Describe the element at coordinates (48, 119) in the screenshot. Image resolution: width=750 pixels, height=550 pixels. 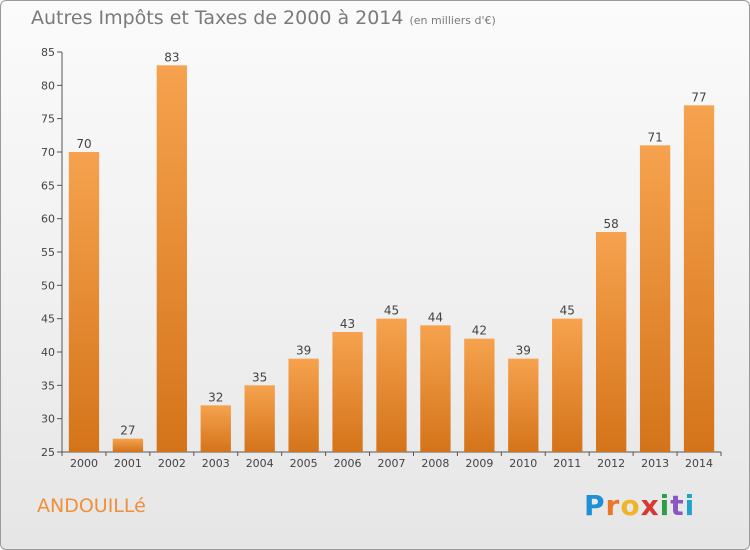
I see `y-tick-label: 75` at that location.